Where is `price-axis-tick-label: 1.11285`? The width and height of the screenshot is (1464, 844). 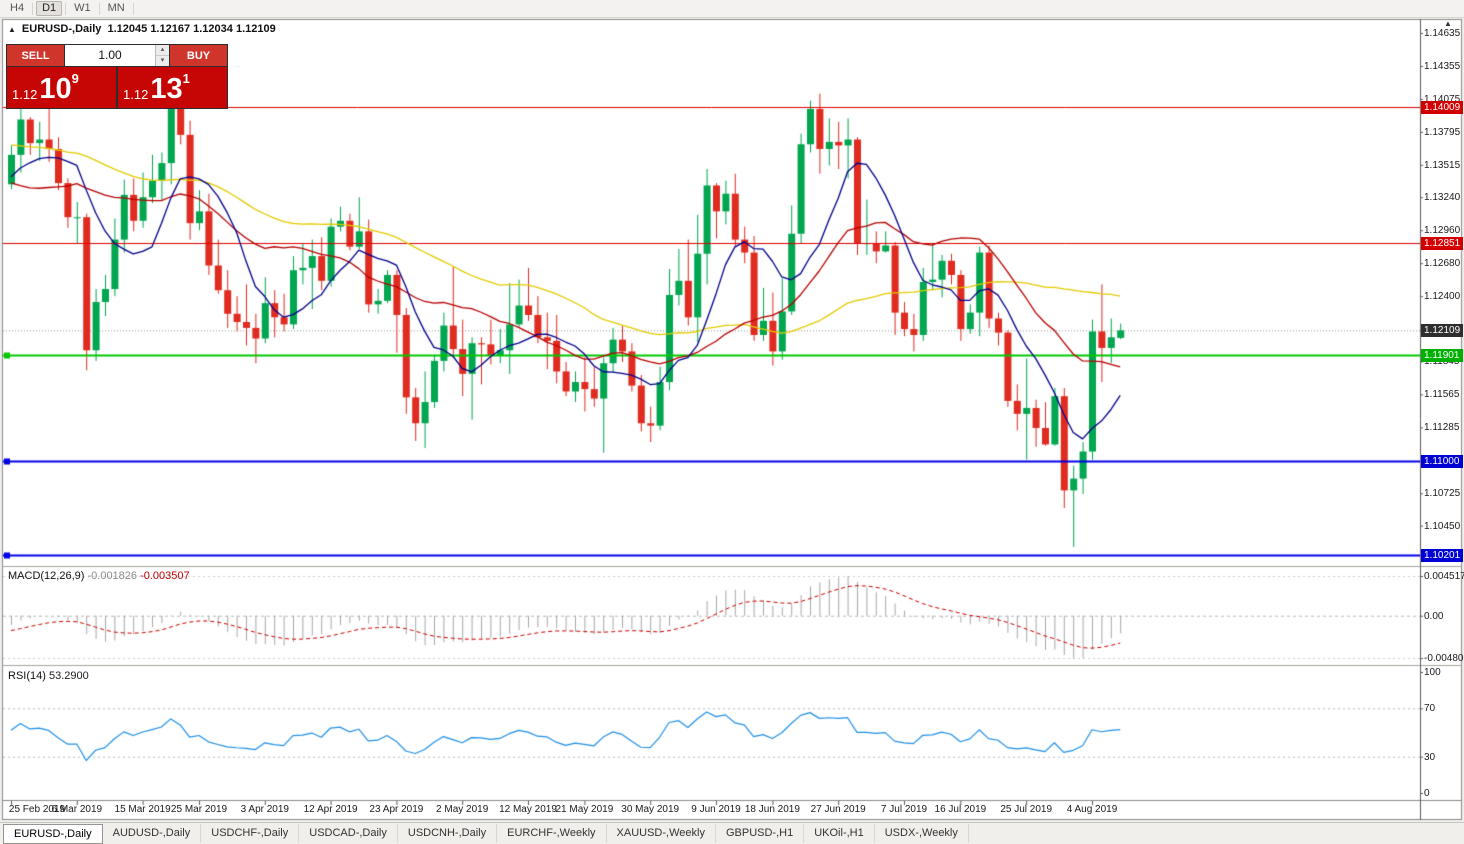
price-axis-tick-label: 1.11285 is located at coordinates (1442, 427).